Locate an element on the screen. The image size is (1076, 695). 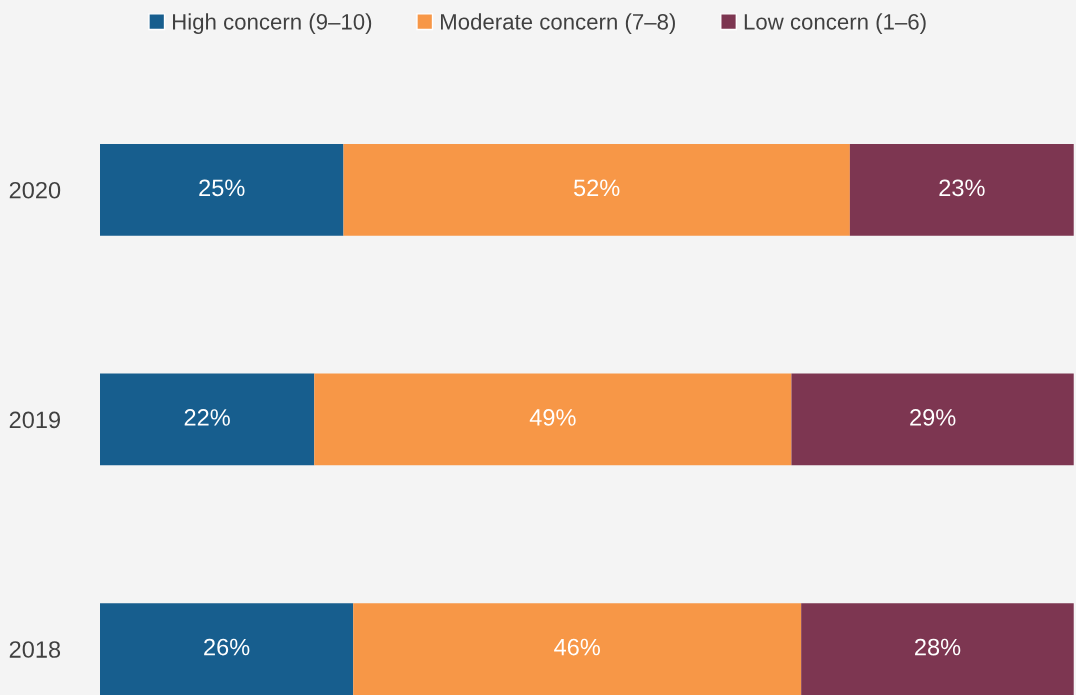
data-label: 23% is located at coordinates (962, 188).